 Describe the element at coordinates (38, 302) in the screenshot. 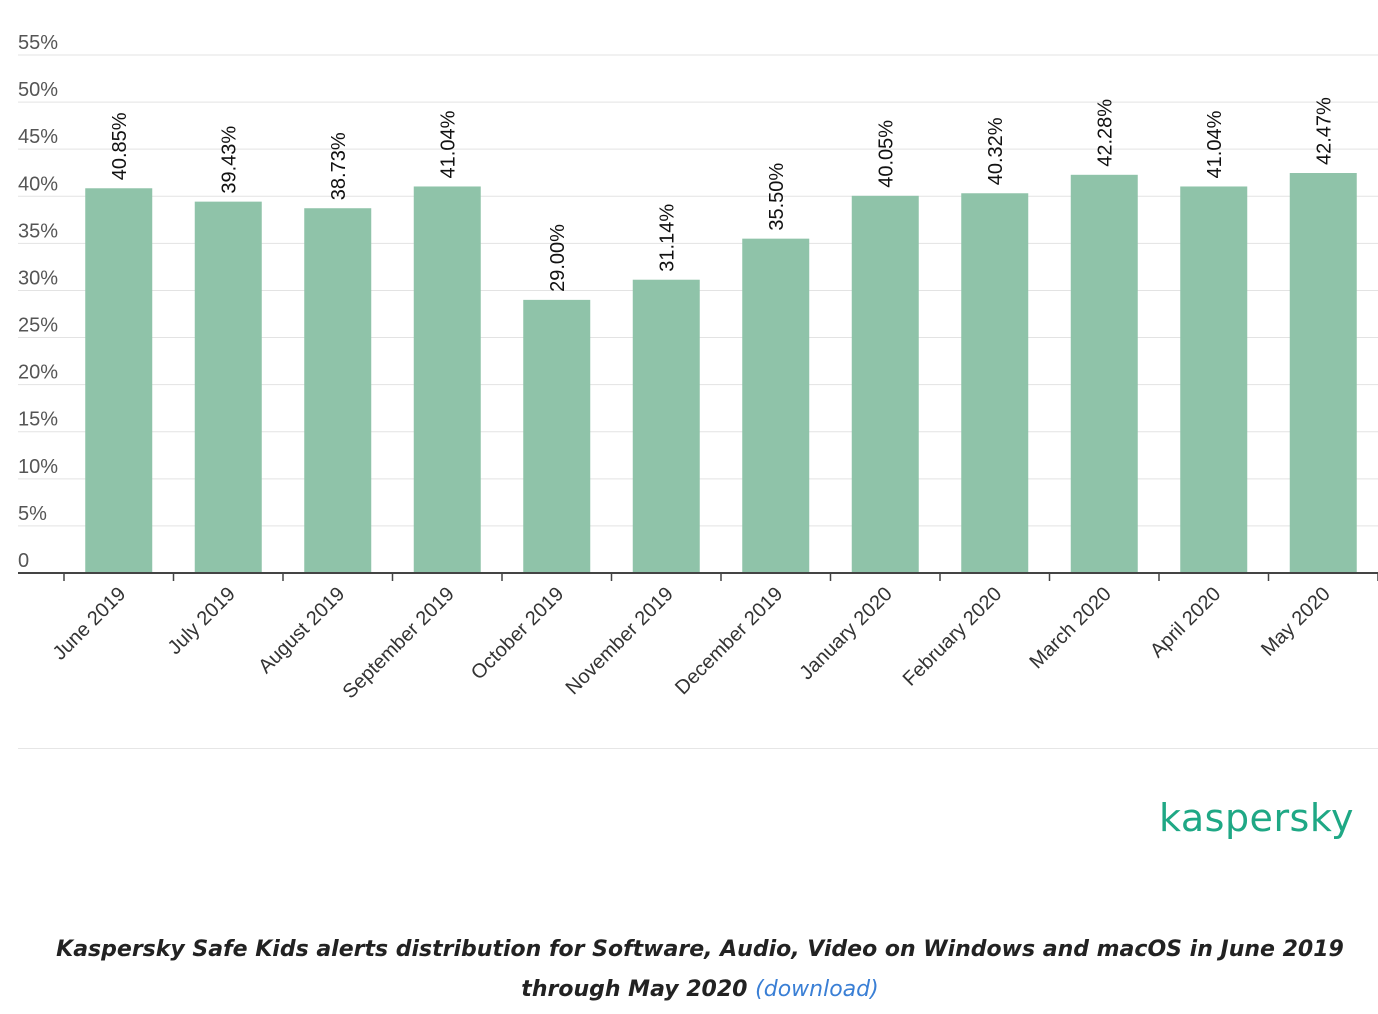

I see `y-axis-ticks: 0 5% 10% 15% 20% 25% 30% 35% 40% 45% 50% 55%` at that location.